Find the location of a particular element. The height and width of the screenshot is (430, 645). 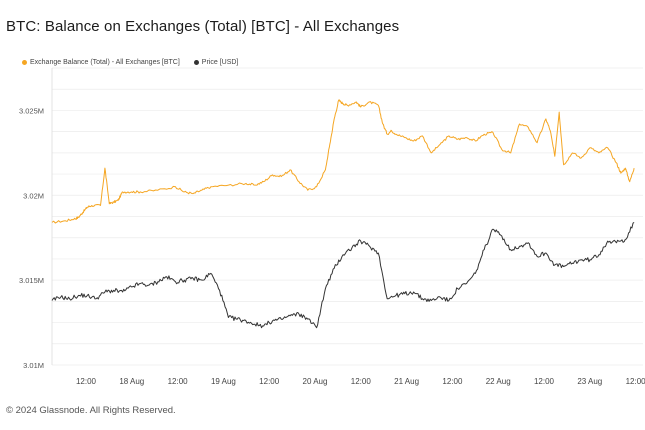

legend-dot-exchange-balance is located at coordinates (24, 62).